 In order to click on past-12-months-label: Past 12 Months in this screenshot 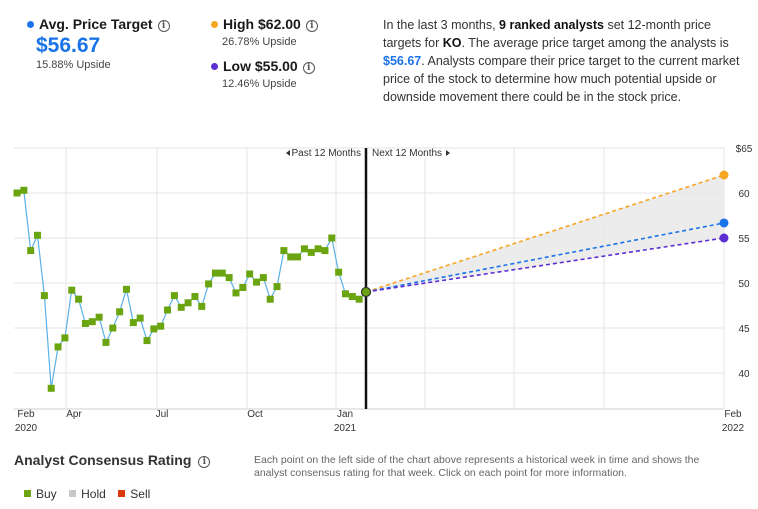, I will do `click(326, 153)`.